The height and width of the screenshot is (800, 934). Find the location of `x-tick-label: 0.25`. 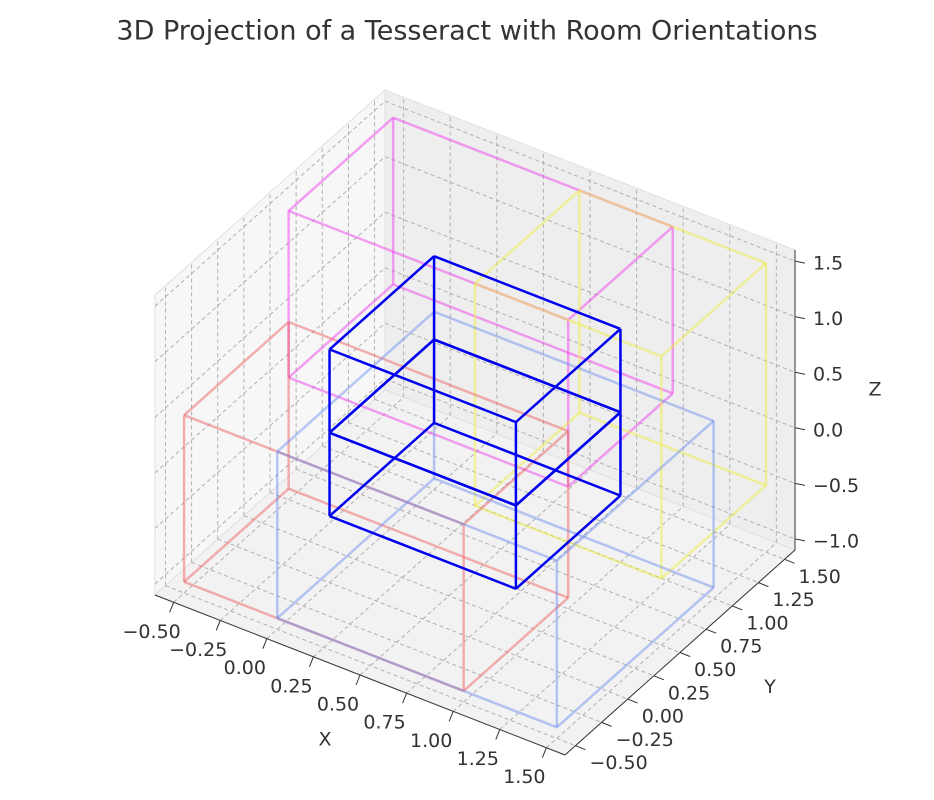

x-tick-label: 0.25 is located at coordinates (291, 686).